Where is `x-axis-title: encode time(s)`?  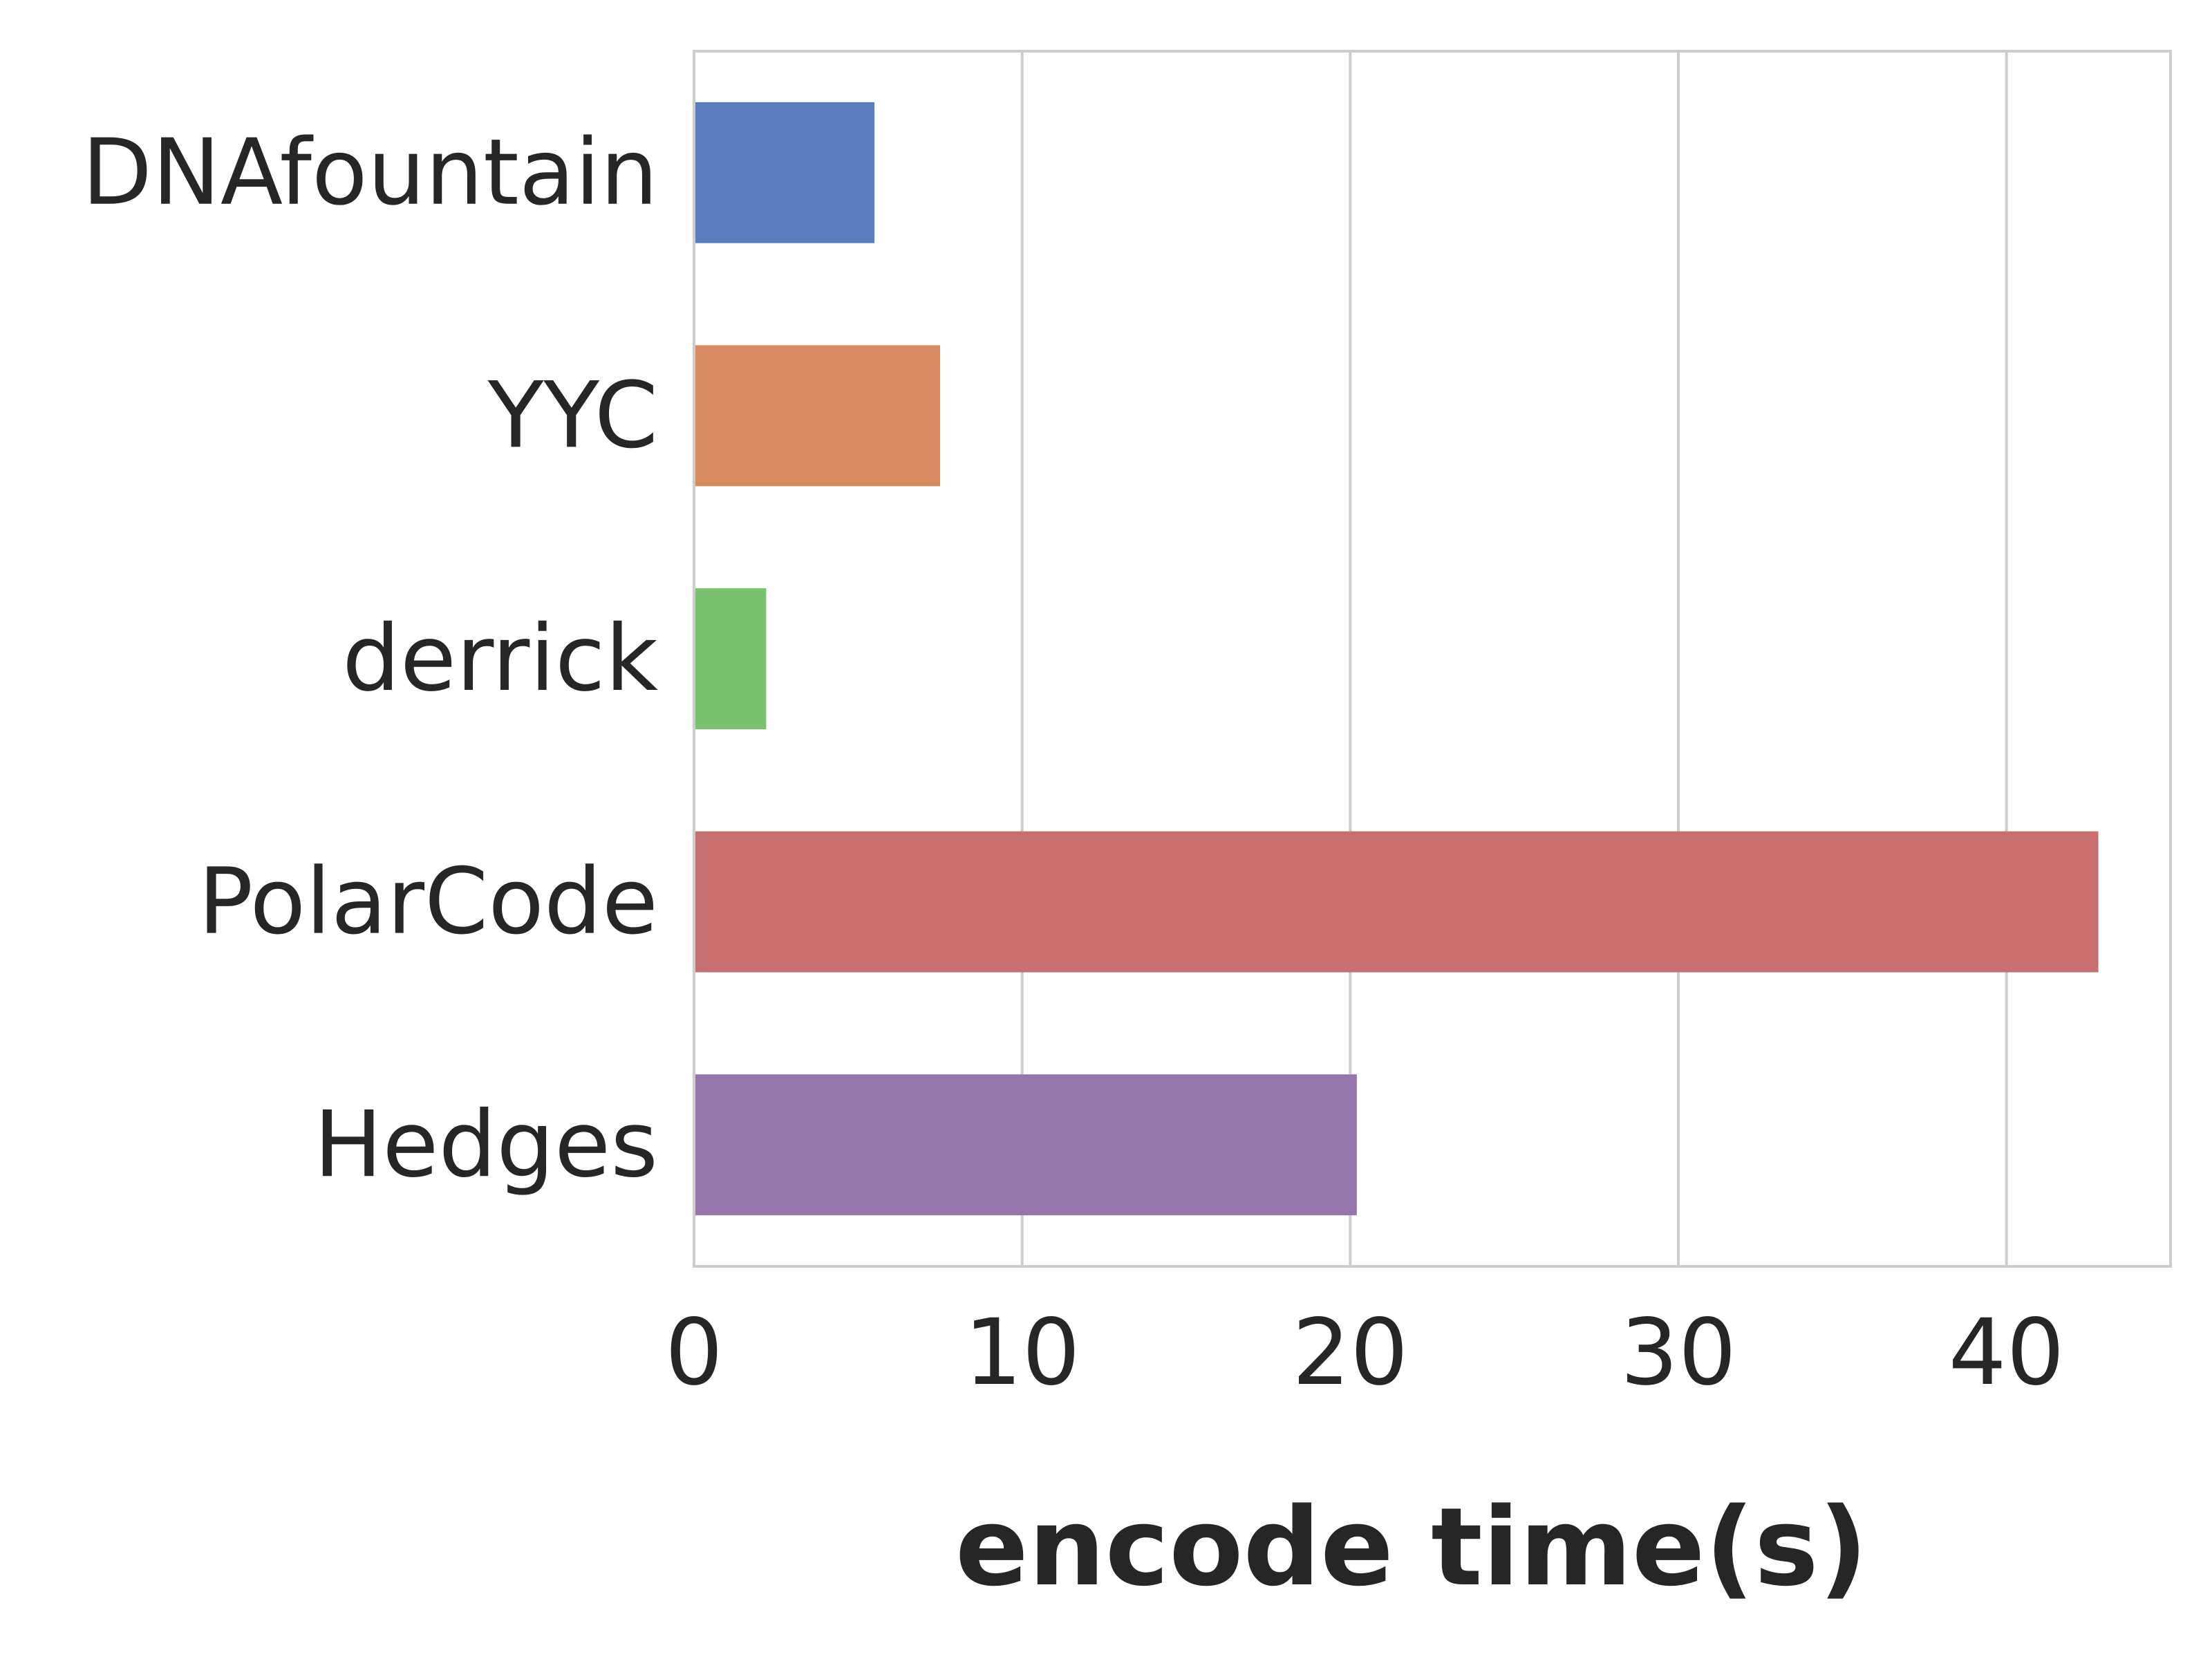 x-axis-title: encode time(s) is located at coordinates (1412, 1547).